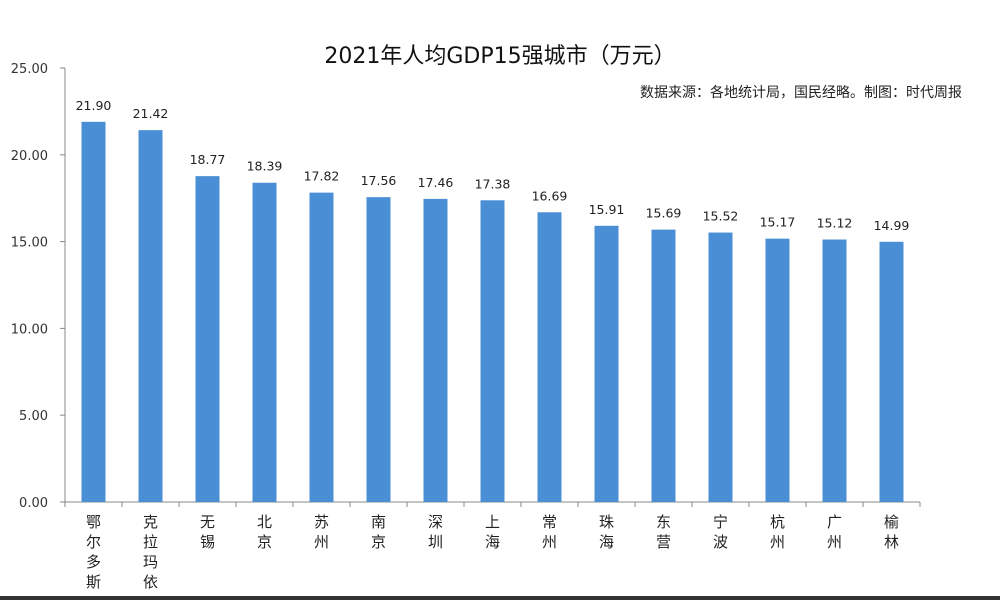  What do you see at coordinates (436, 182) in the screenshot?
I see `data-label: 17.46` at bounding box center [436, 182].